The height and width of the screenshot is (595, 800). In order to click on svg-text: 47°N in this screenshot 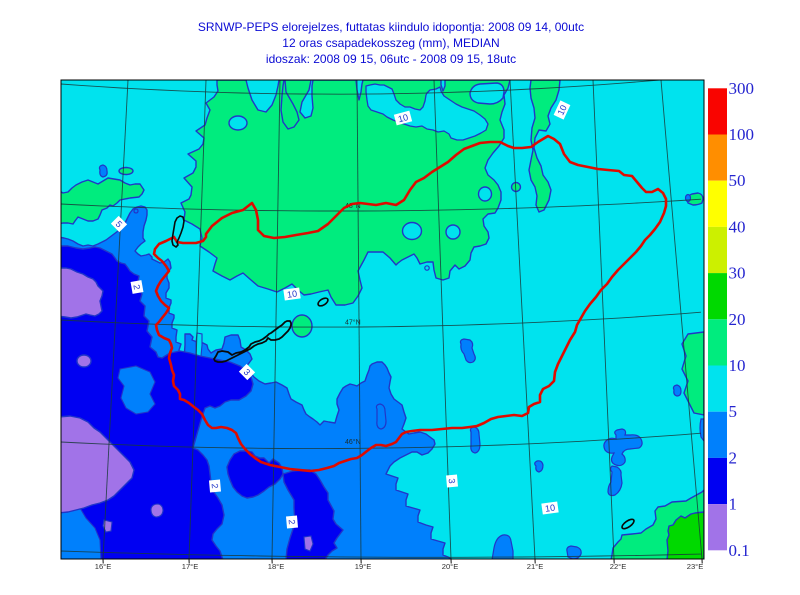, I will do `click(353, 323)`.